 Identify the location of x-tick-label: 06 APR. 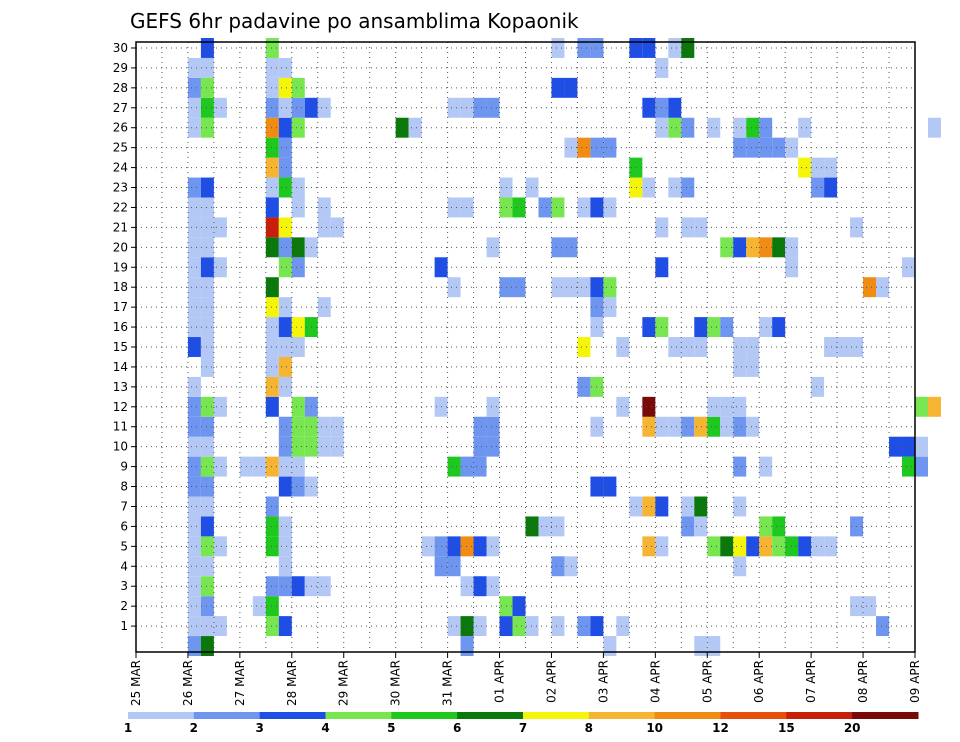
(759, 681).